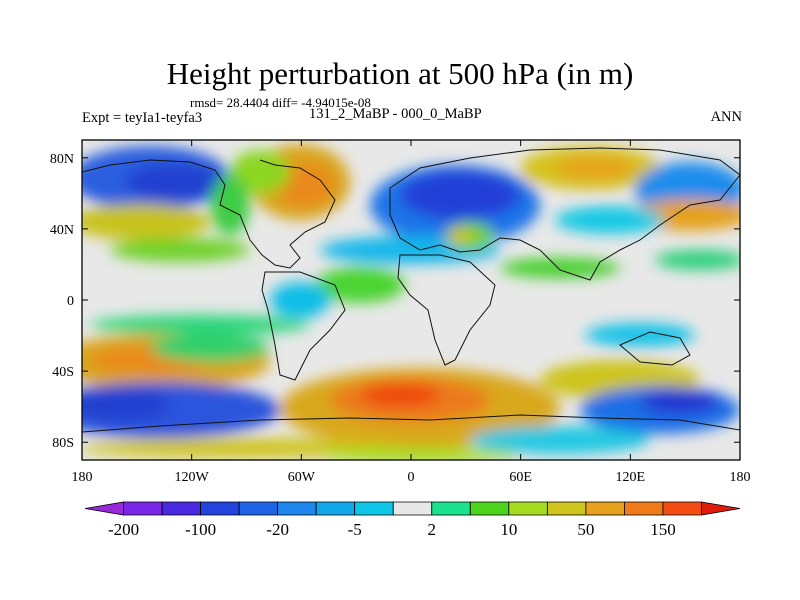 Image resolution: width=800 pixels, height=600 pixels. What do you see at coordinates (655, 348) in the screenshot?
I see `australia-outline` at bounding box center [655, 348].